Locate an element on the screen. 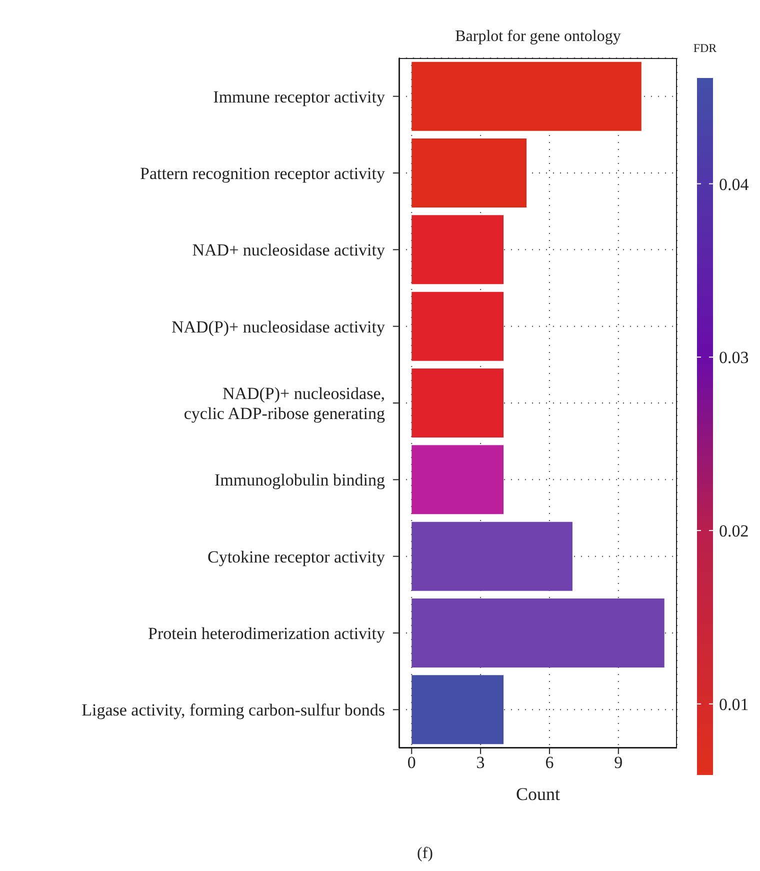  y-tick-label: Immune receptor activity is located at coordinates (299, 96).